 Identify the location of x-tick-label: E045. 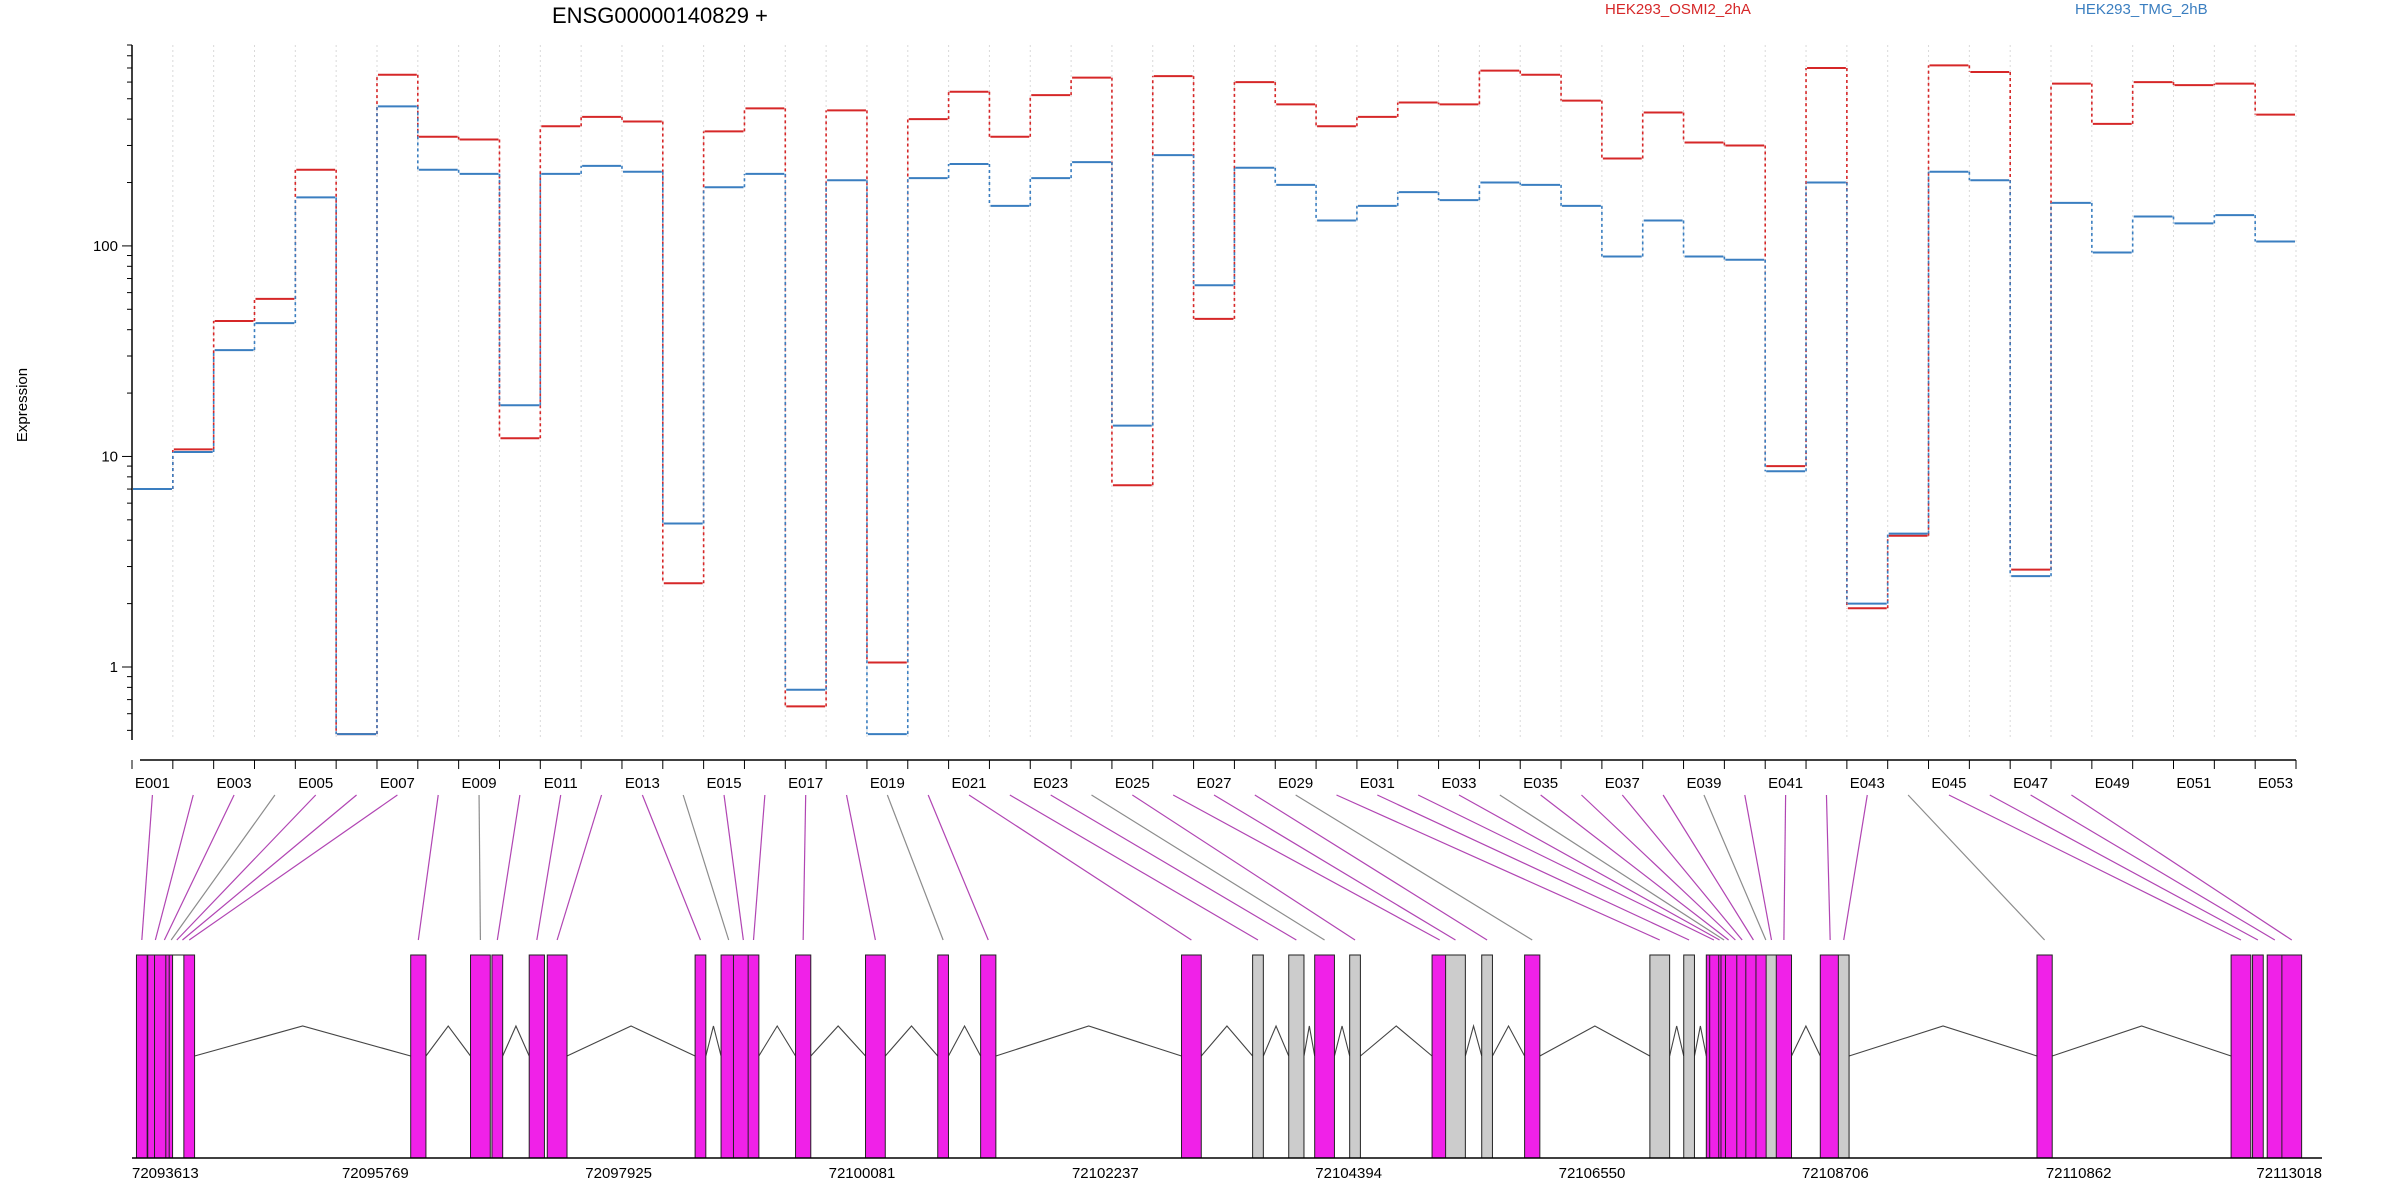
(1948, 783).